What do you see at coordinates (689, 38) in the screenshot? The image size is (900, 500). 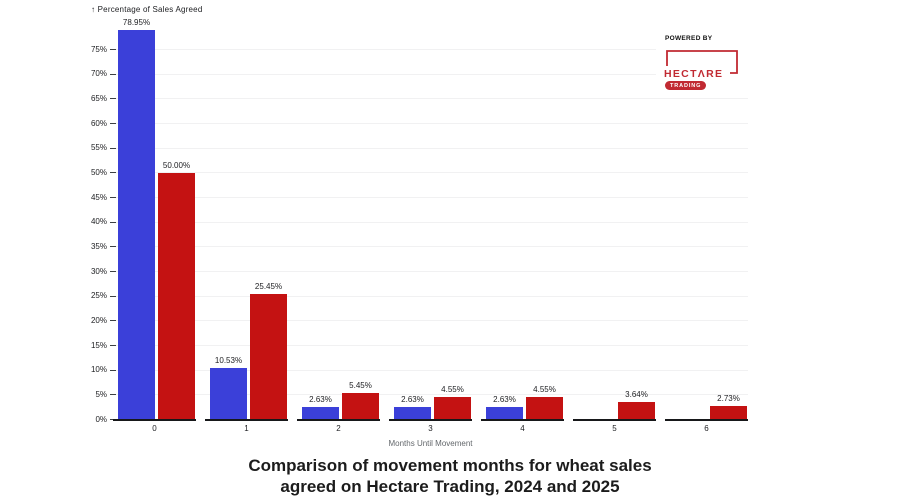 I see `powered-by-label: POWERED BY` at bounding box center [689, 38].